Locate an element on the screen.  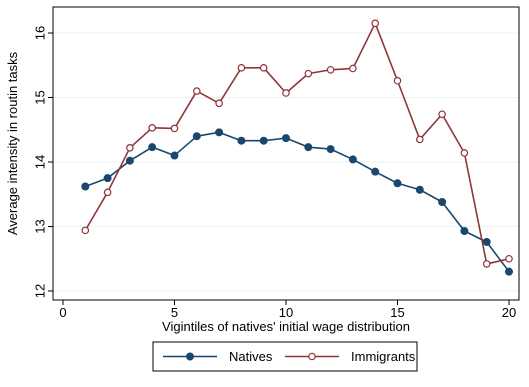
y-tick-label: 12 is located at coordinates (40, 291).